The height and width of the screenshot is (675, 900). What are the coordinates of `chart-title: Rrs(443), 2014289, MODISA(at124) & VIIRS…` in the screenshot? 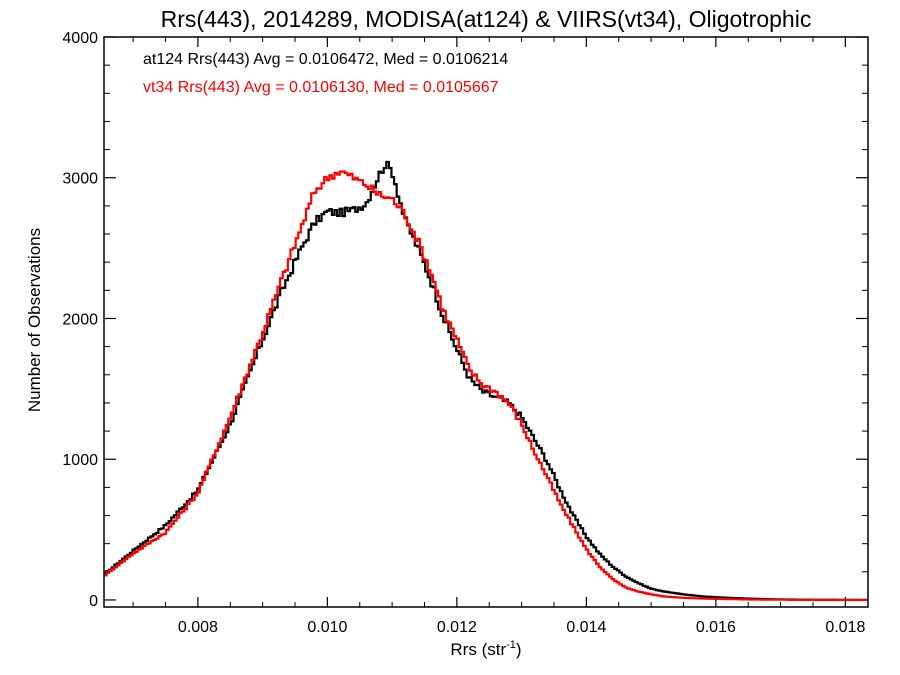 It's located at (486, 19).